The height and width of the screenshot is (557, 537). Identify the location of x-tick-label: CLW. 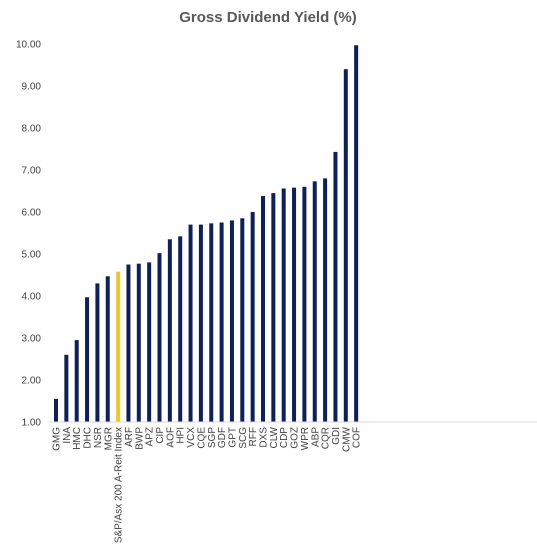
(274, 437).